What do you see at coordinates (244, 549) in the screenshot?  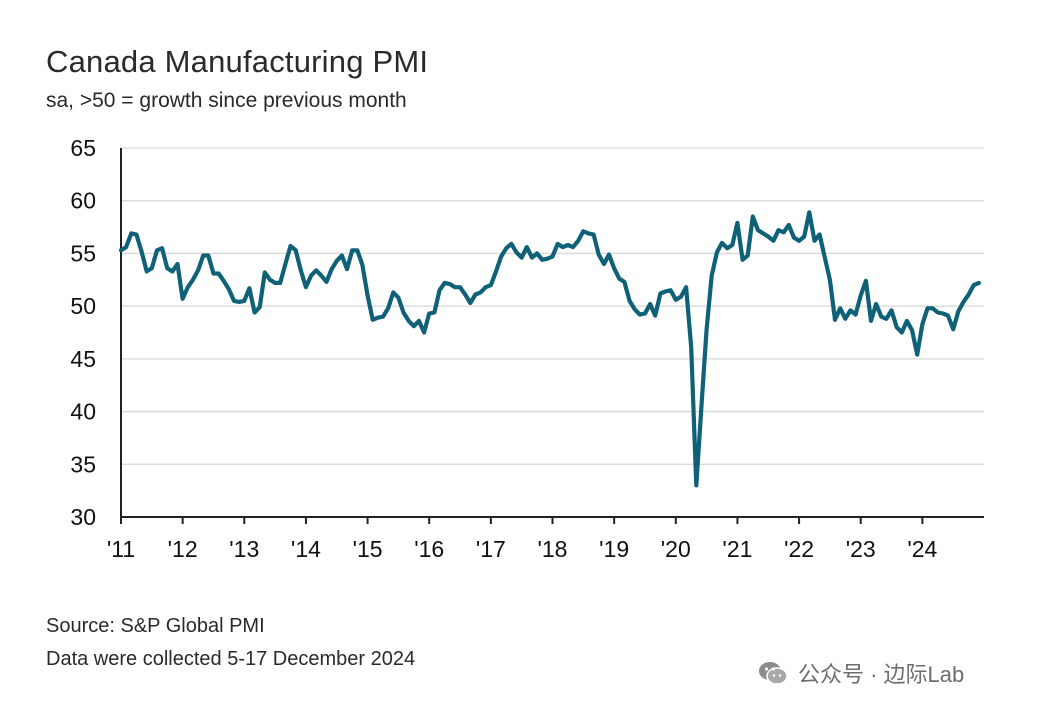 I see `x-tick-label: '13` at bounding box center [244, 549].